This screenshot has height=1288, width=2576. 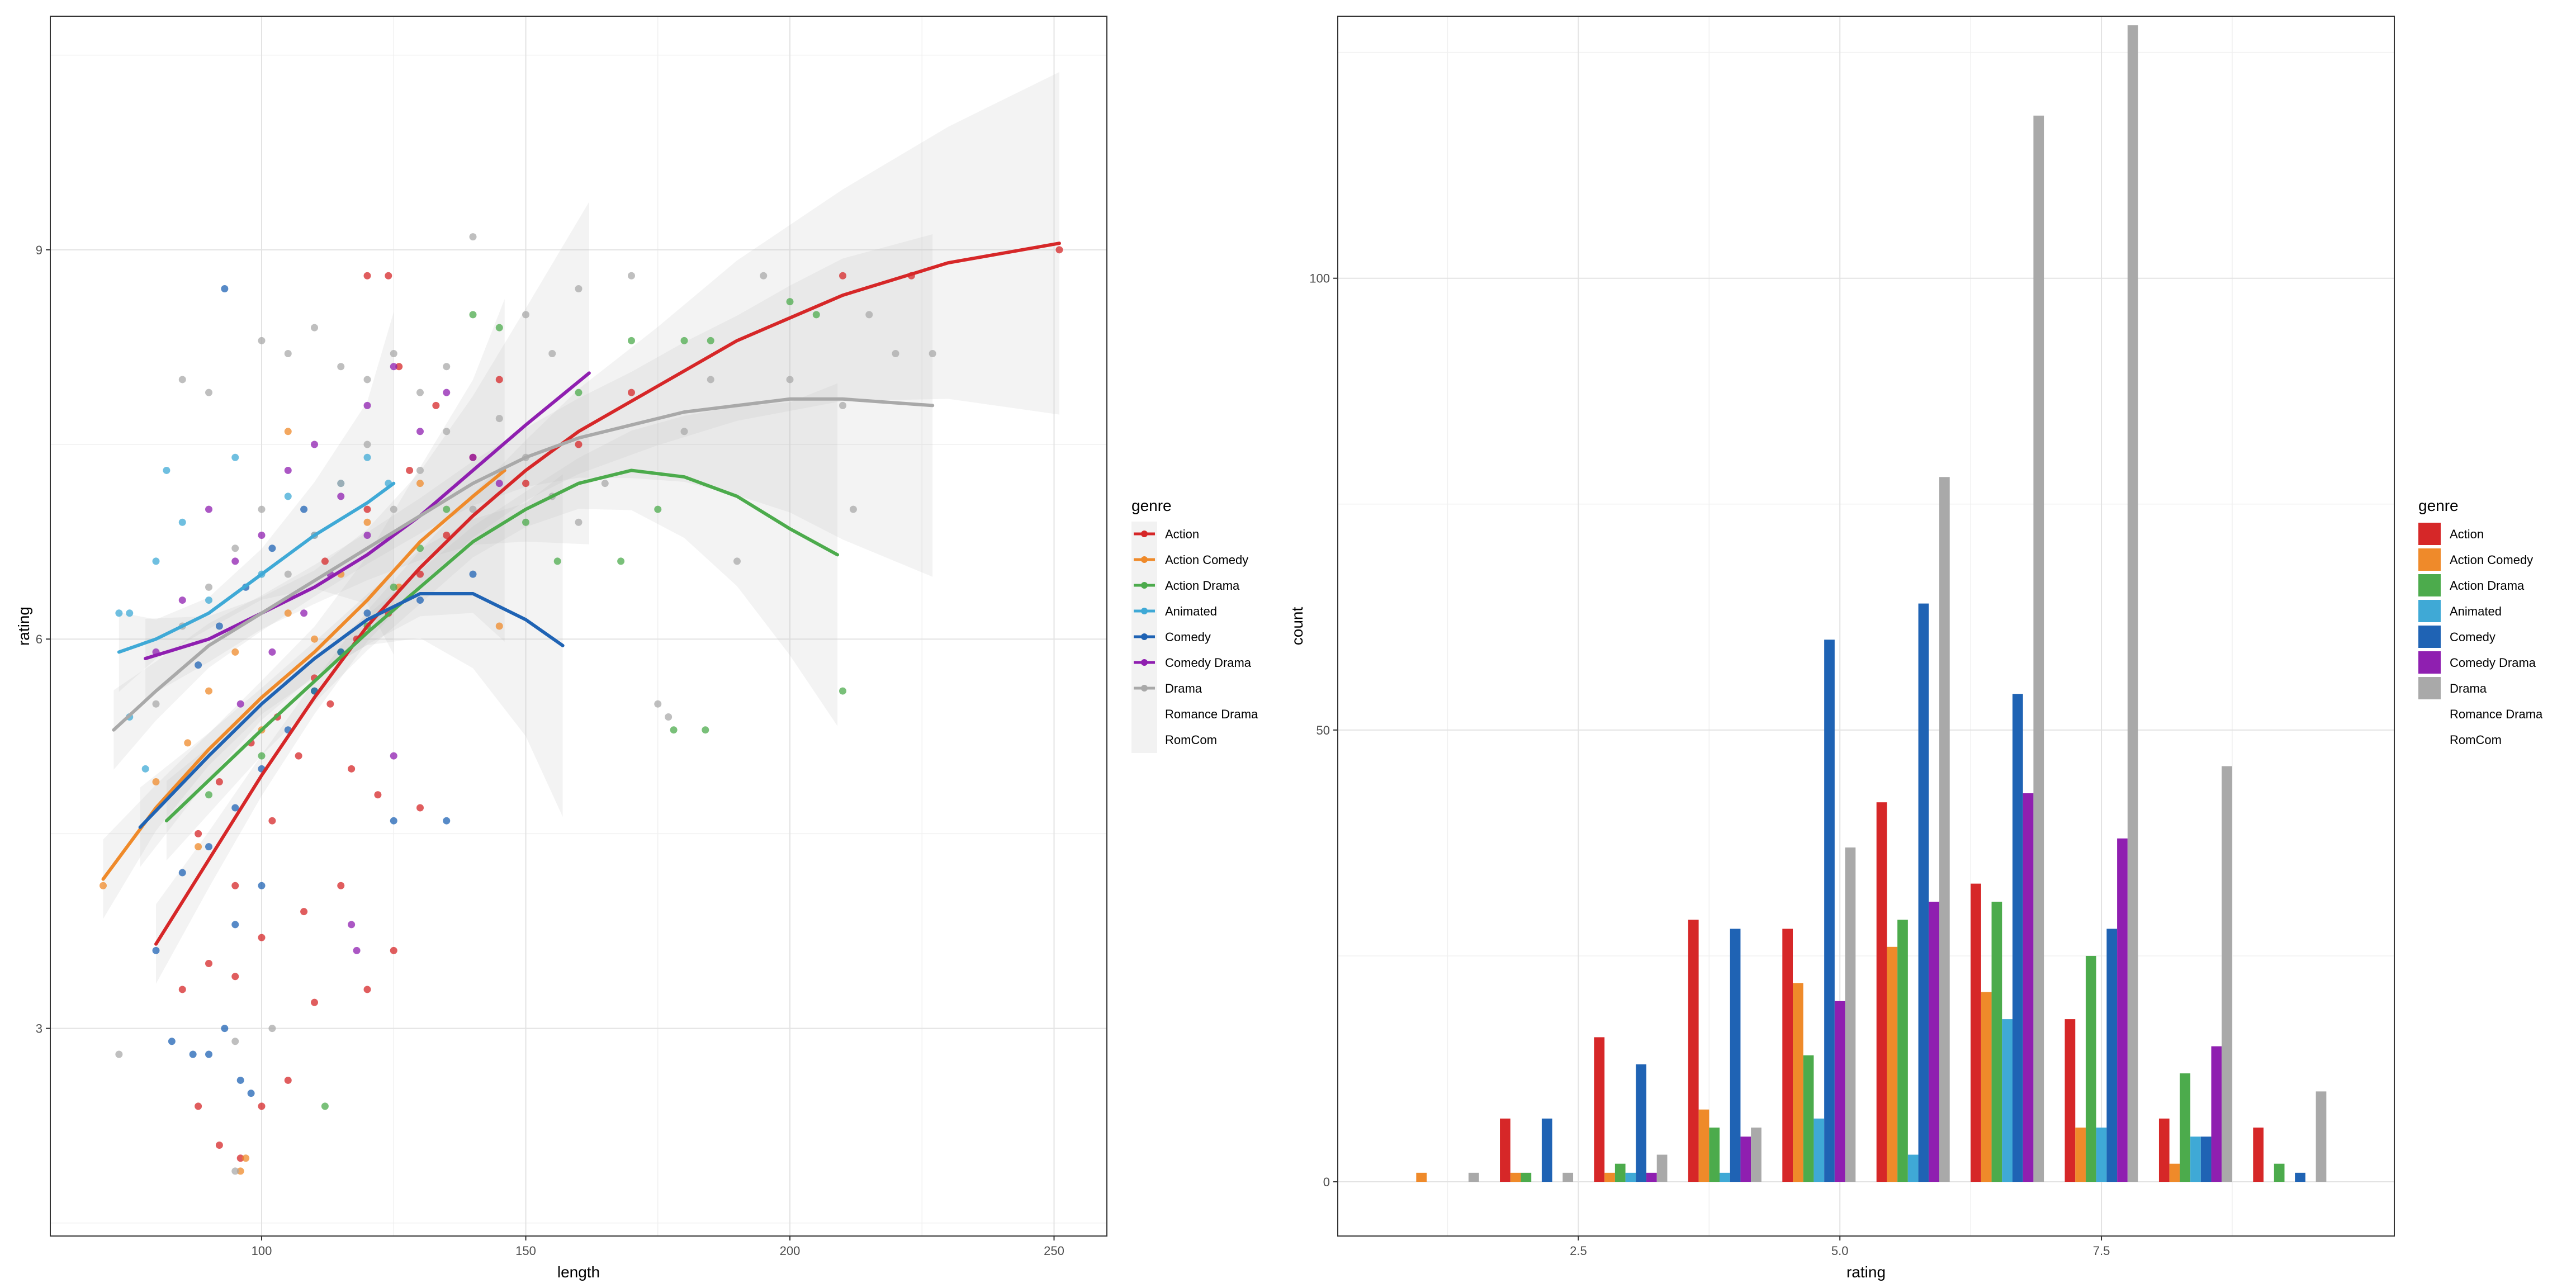 What do you see at coordinates (352, 710) in the screenshot?
I see `smooth-line-comedy` at bounding box center [352, 710].